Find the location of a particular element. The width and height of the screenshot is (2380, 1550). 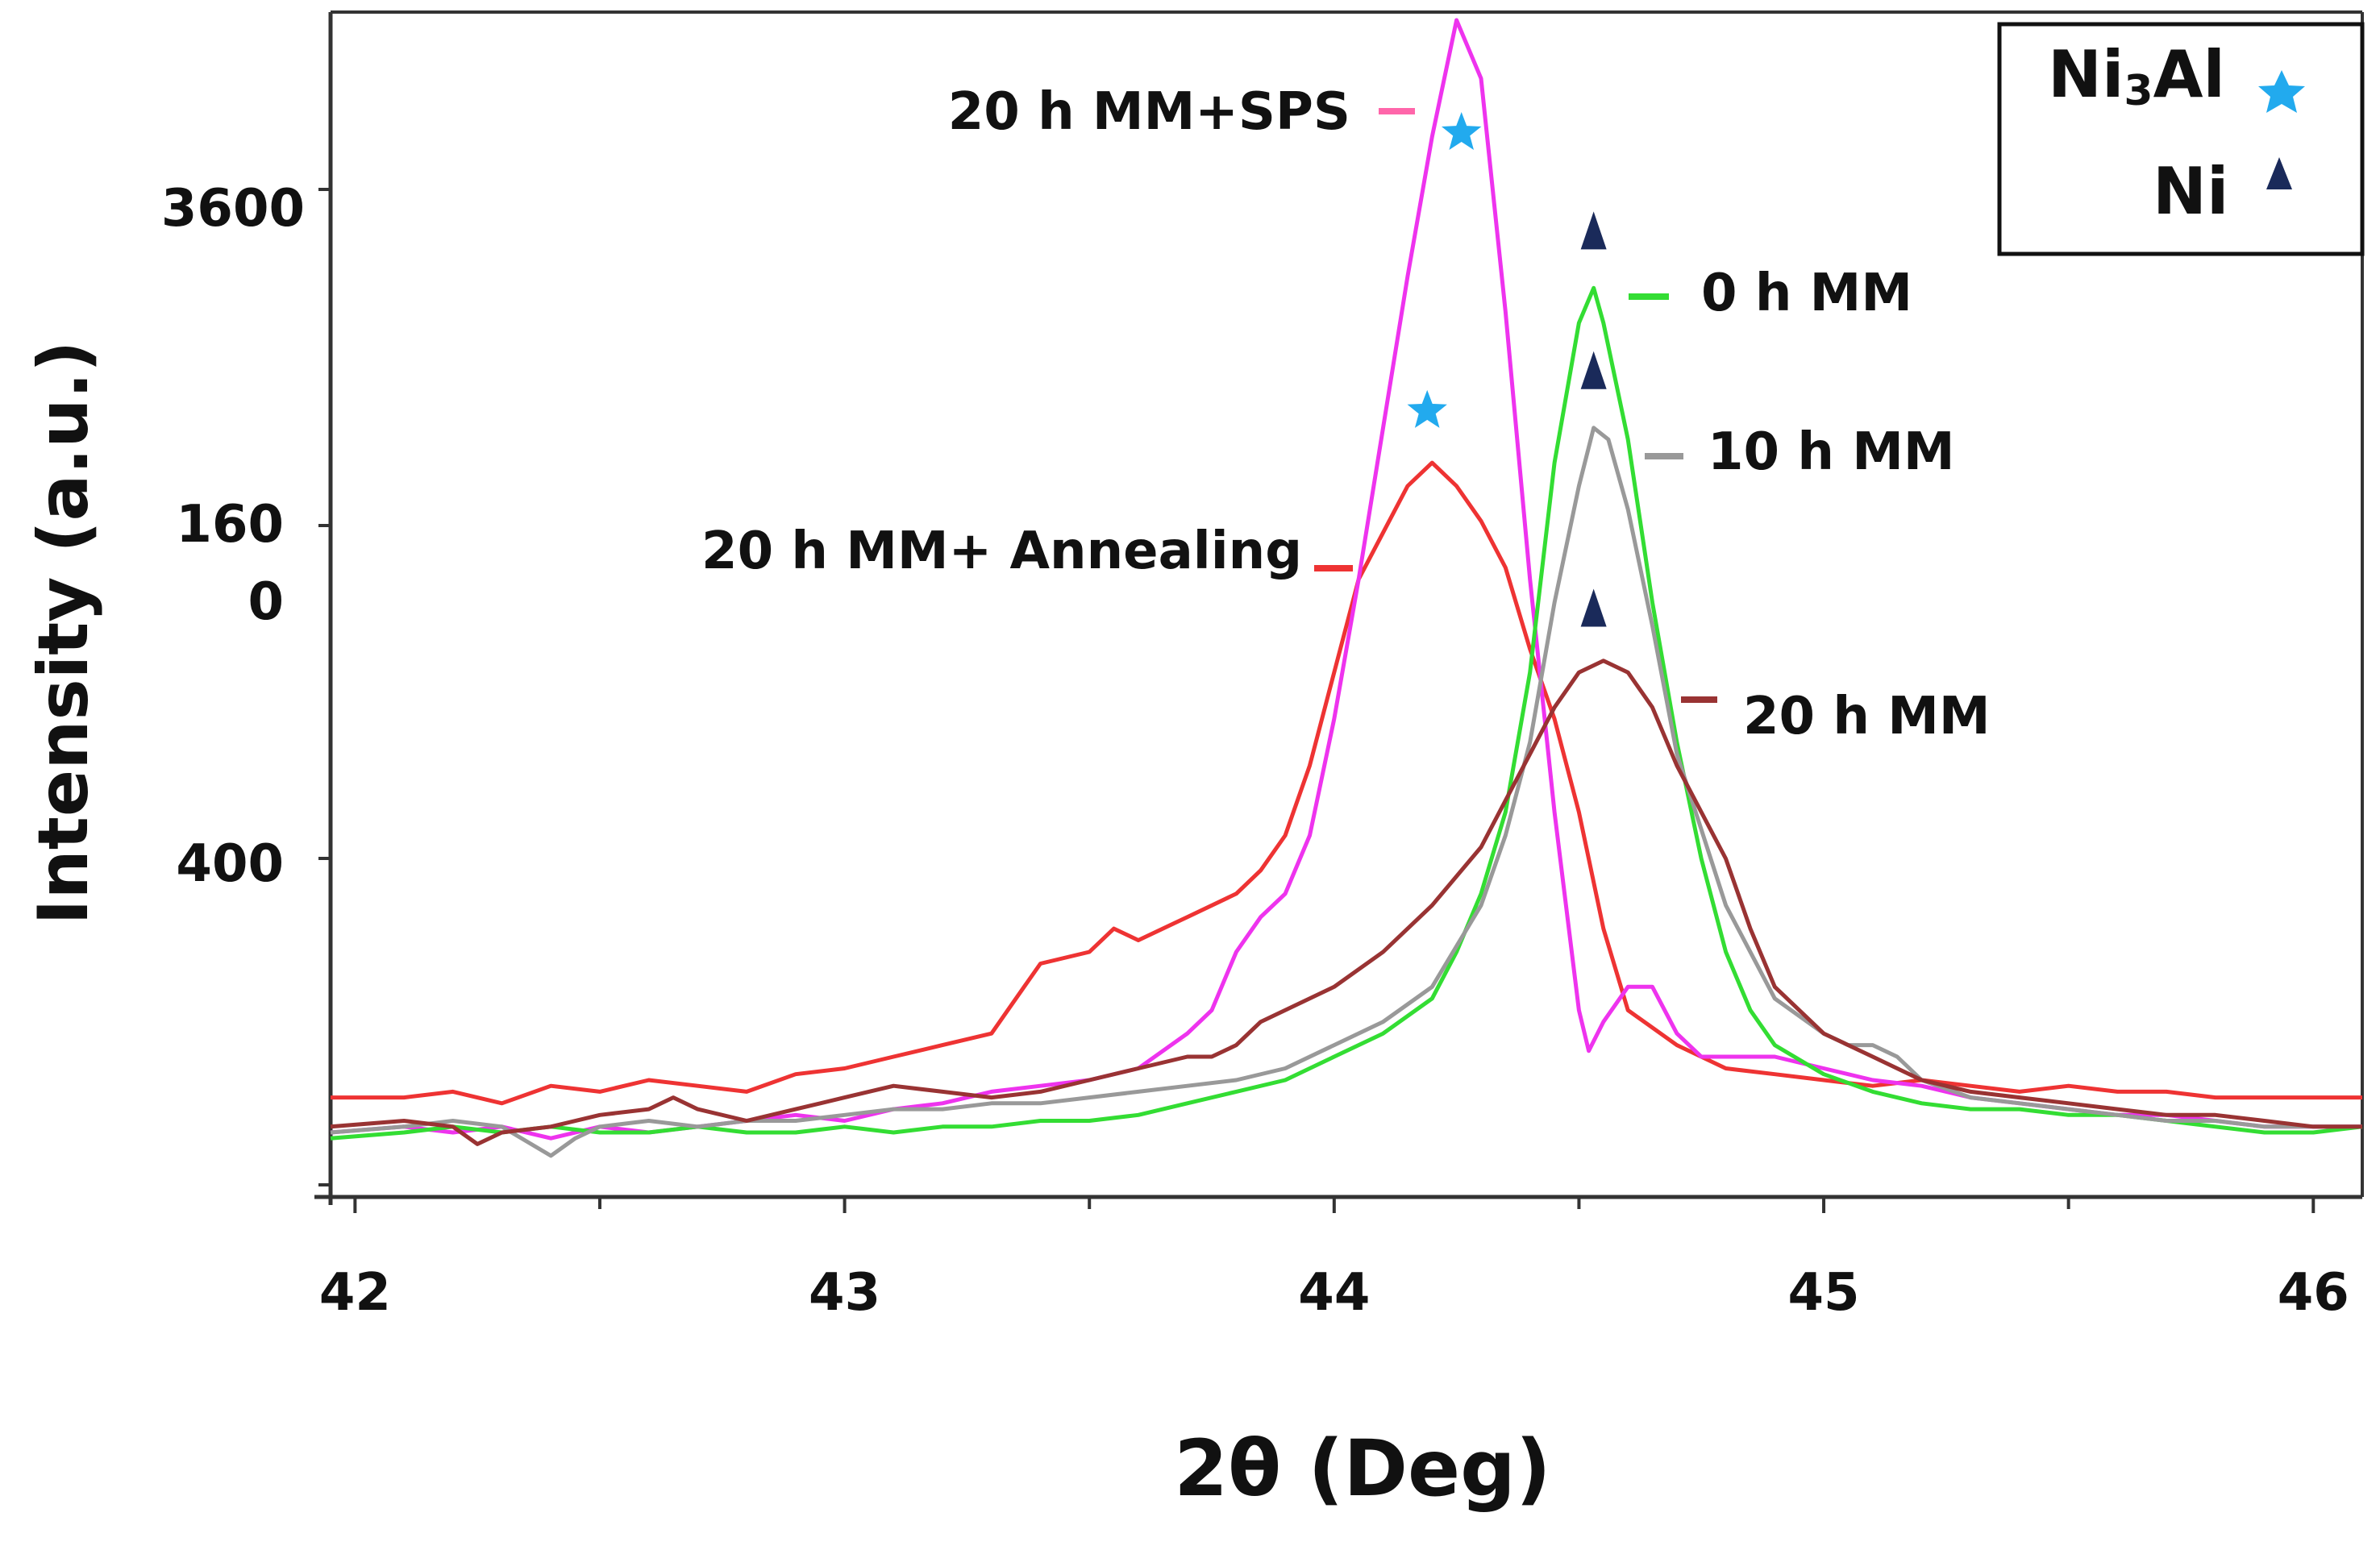

x-tick-labels: 42 43 44 45 46 is located at coordinates (1334, 1293).